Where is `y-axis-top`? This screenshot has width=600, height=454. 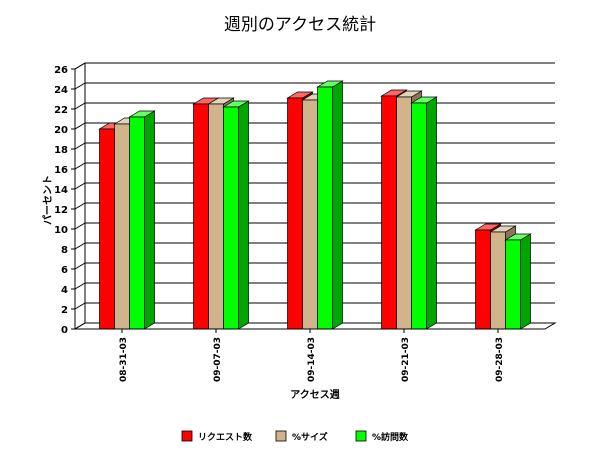
y-axis-top is located at coordinates (80, 66).